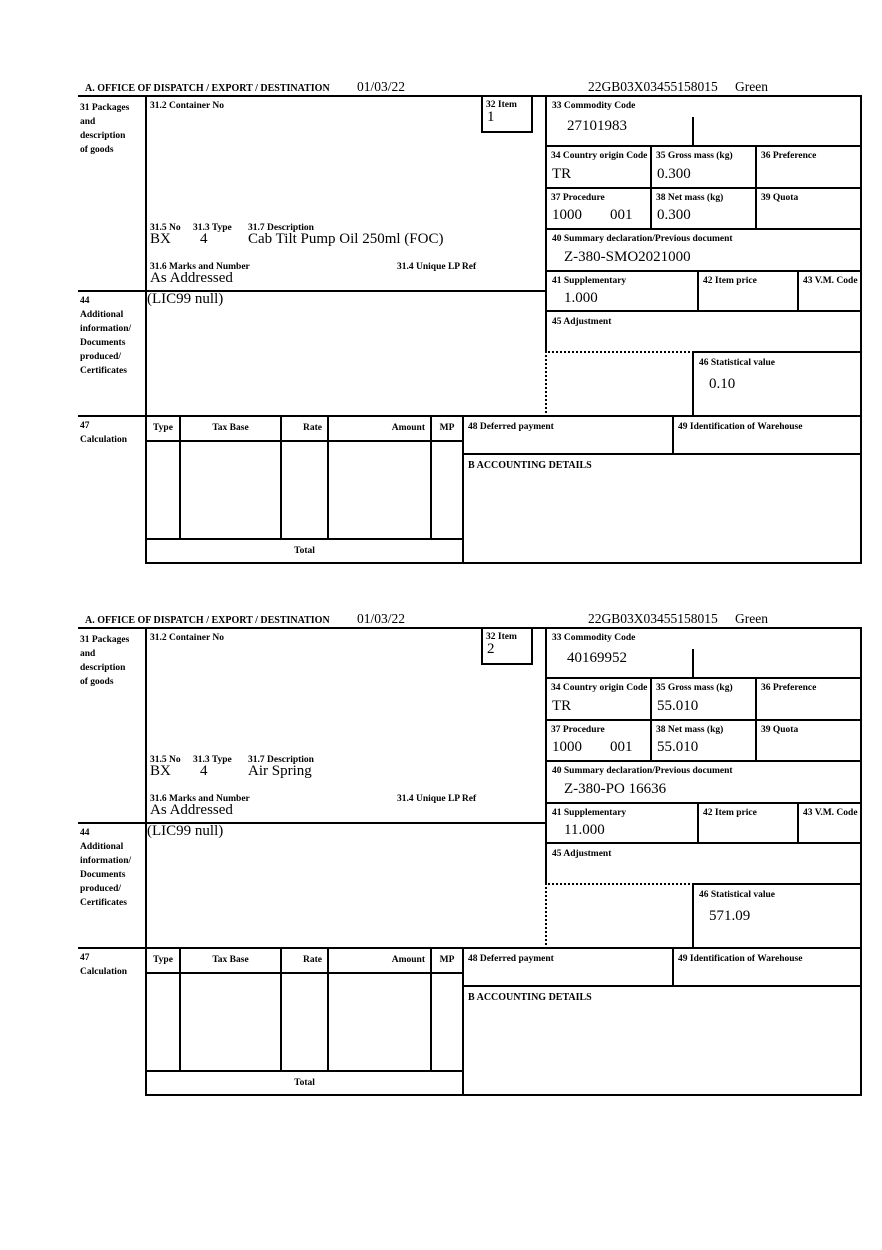 The height and width of the screenshot is (1250, 882). What do you see at coordinates (187, 106) in the screenshot?
I see `field-31-2-label: 31.2 Container No` at bounding box center [187, 106].